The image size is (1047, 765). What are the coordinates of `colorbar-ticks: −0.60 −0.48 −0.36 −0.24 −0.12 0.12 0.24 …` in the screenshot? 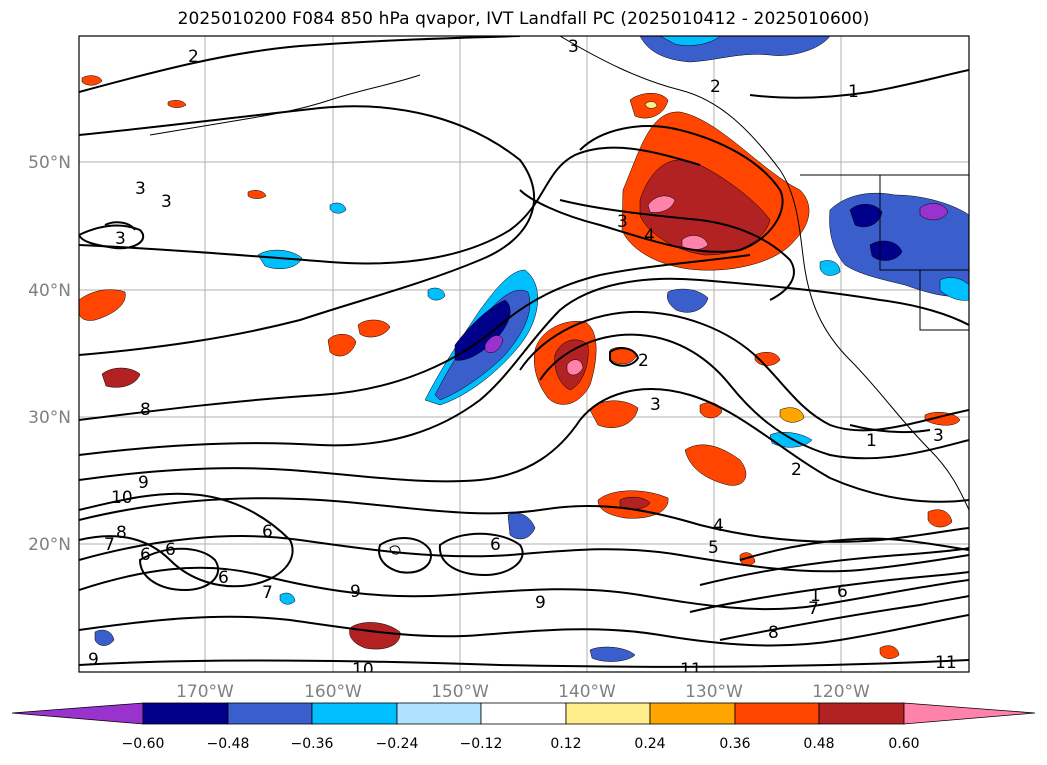 It's located at (521, 744).